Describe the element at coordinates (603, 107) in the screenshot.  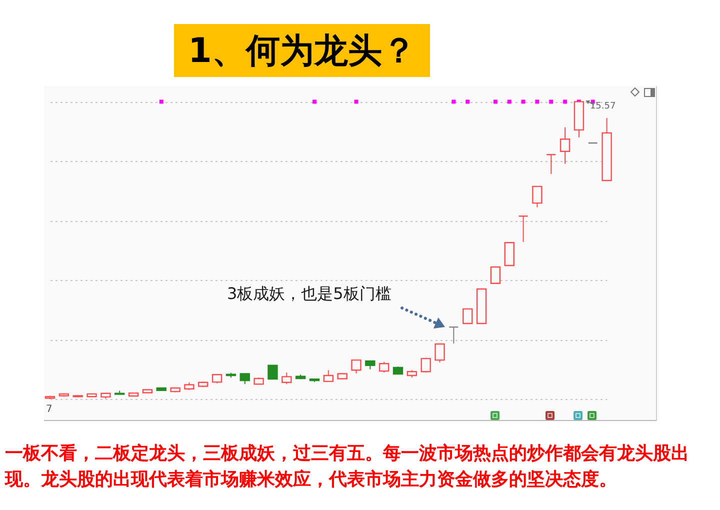
I see `annotation: 15.57` at that location.